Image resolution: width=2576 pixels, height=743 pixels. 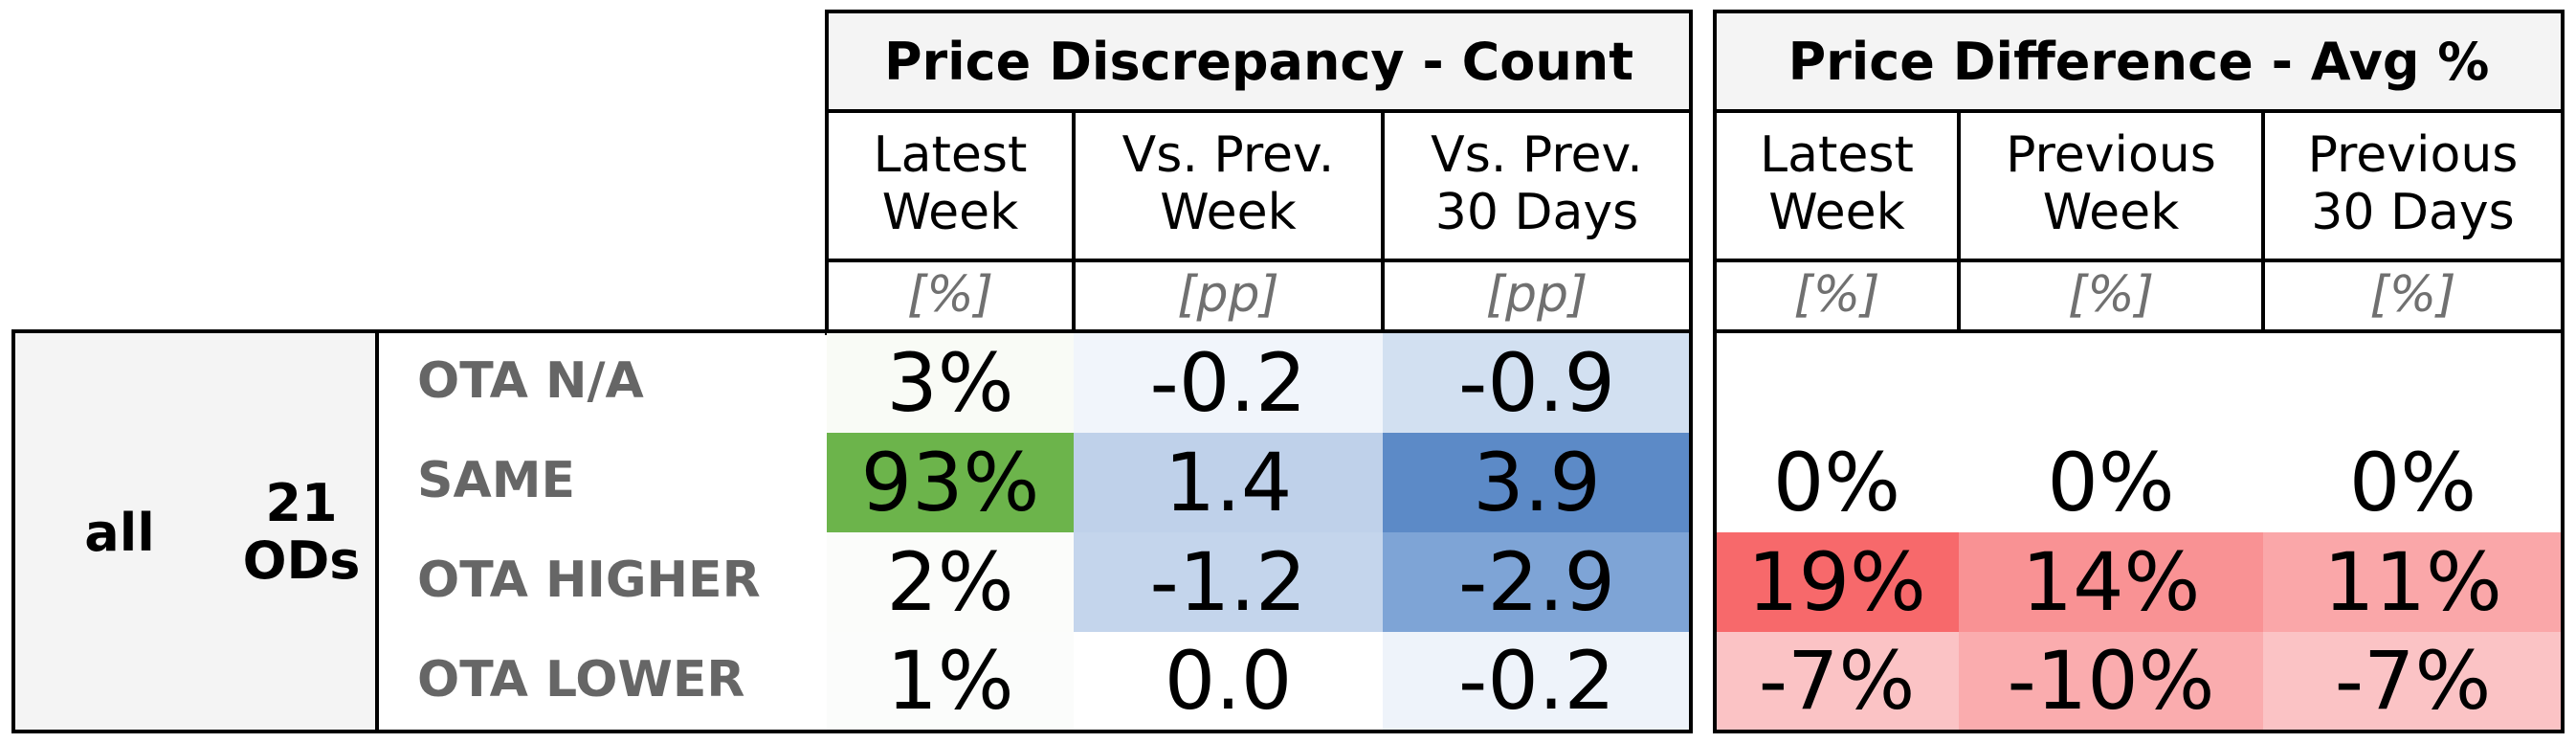 I want to click on row-label: OTA HIGHER, so click(x=589, y=580).